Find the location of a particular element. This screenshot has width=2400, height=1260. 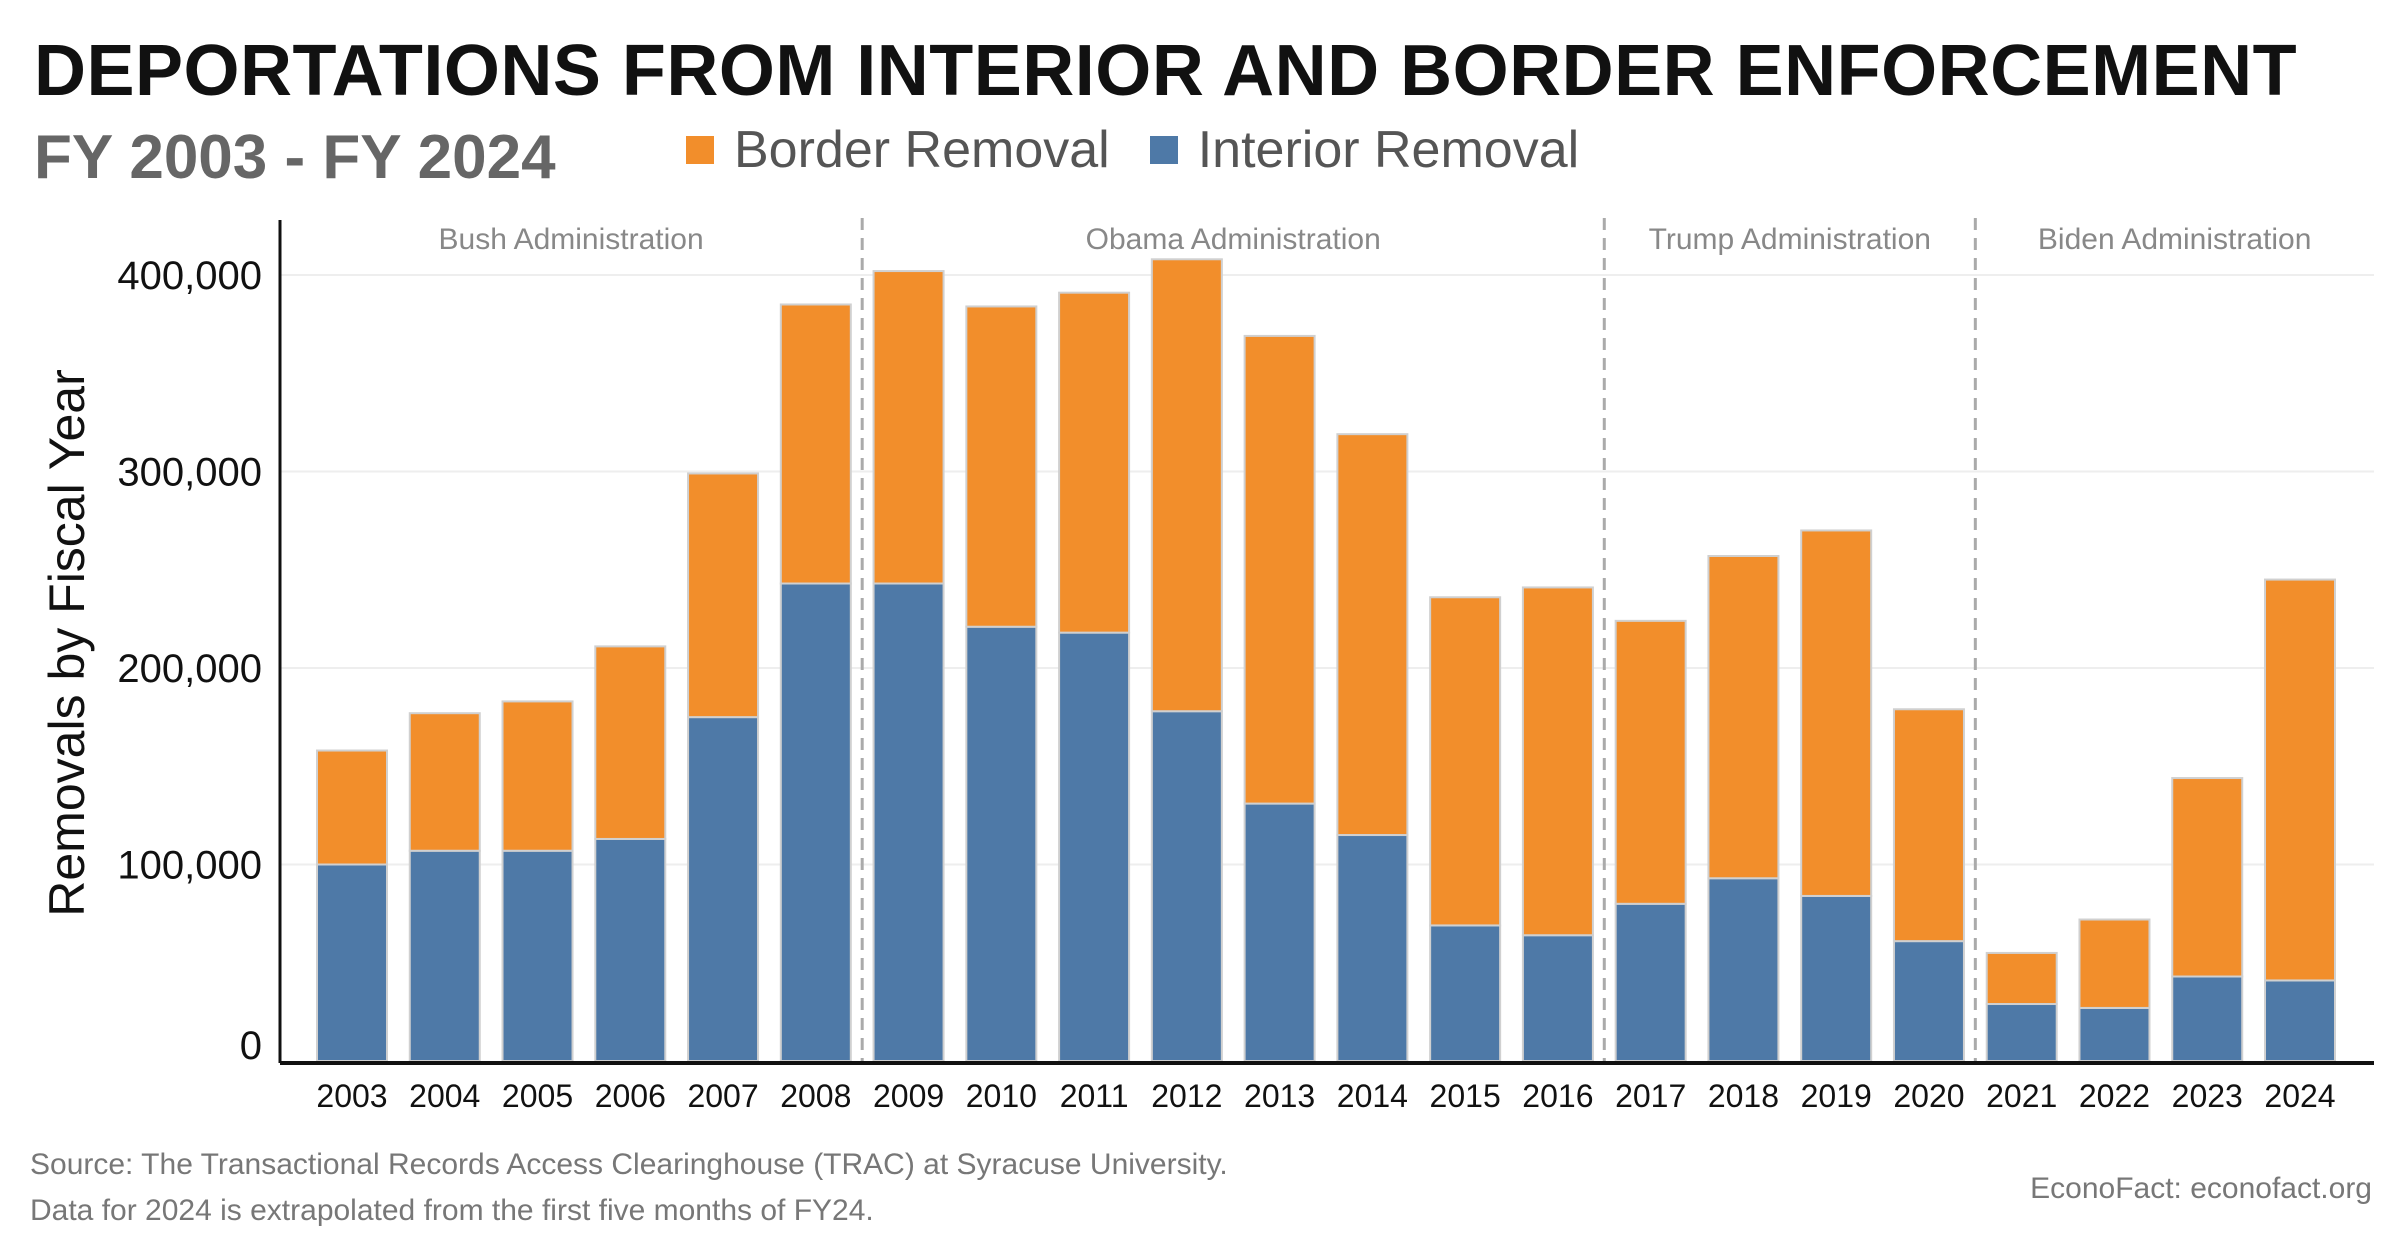

bar-border-2015 is located at coordinates (1465, 761).